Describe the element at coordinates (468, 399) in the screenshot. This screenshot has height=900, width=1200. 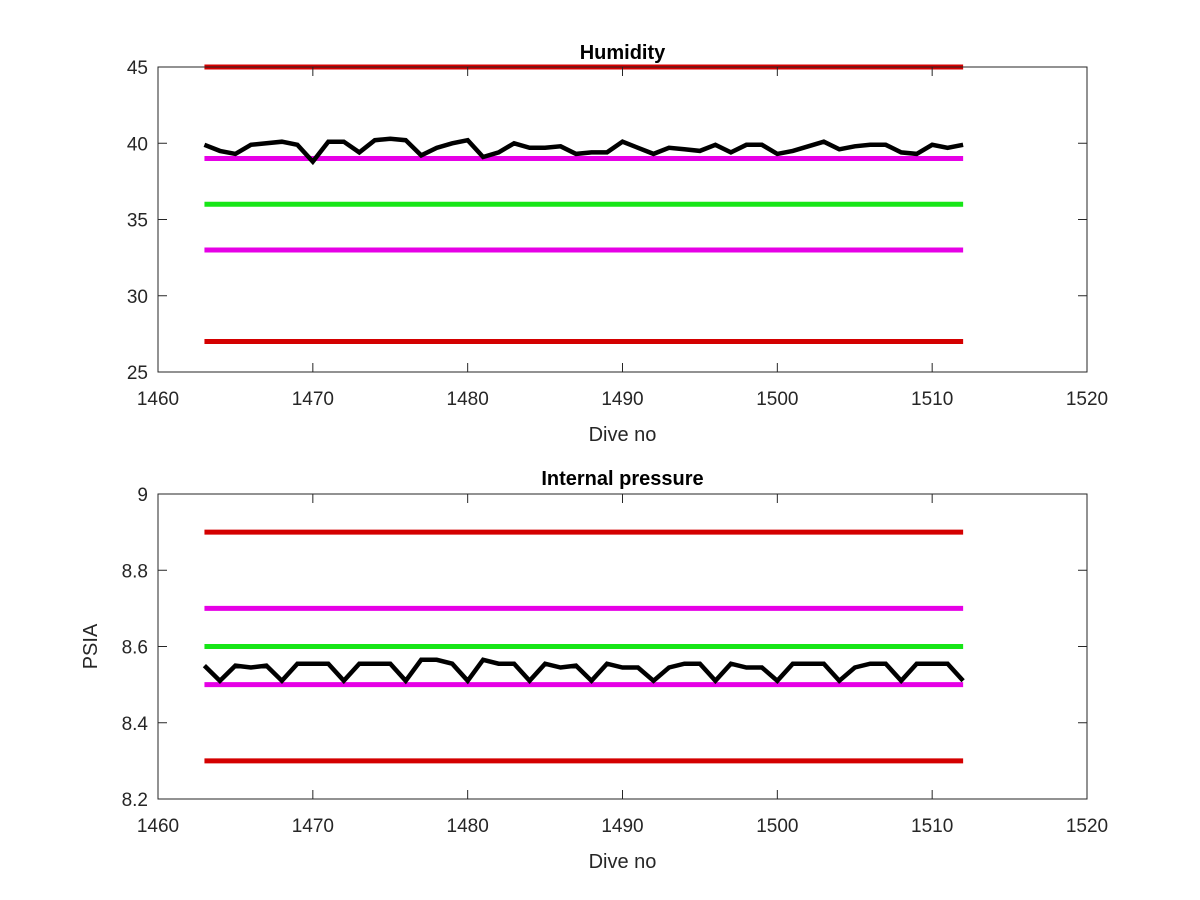
I see `humidity-x-tick-label: 1480` at that location.